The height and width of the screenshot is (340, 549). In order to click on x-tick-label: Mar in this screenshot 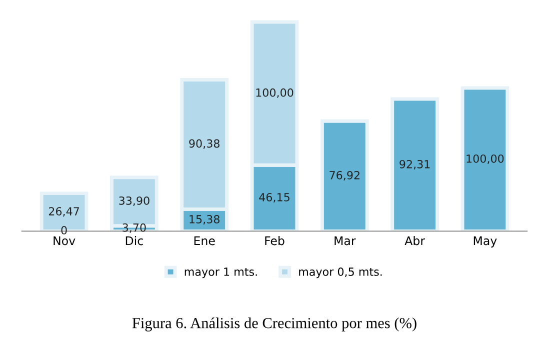, I will do `click(345, 241)`.